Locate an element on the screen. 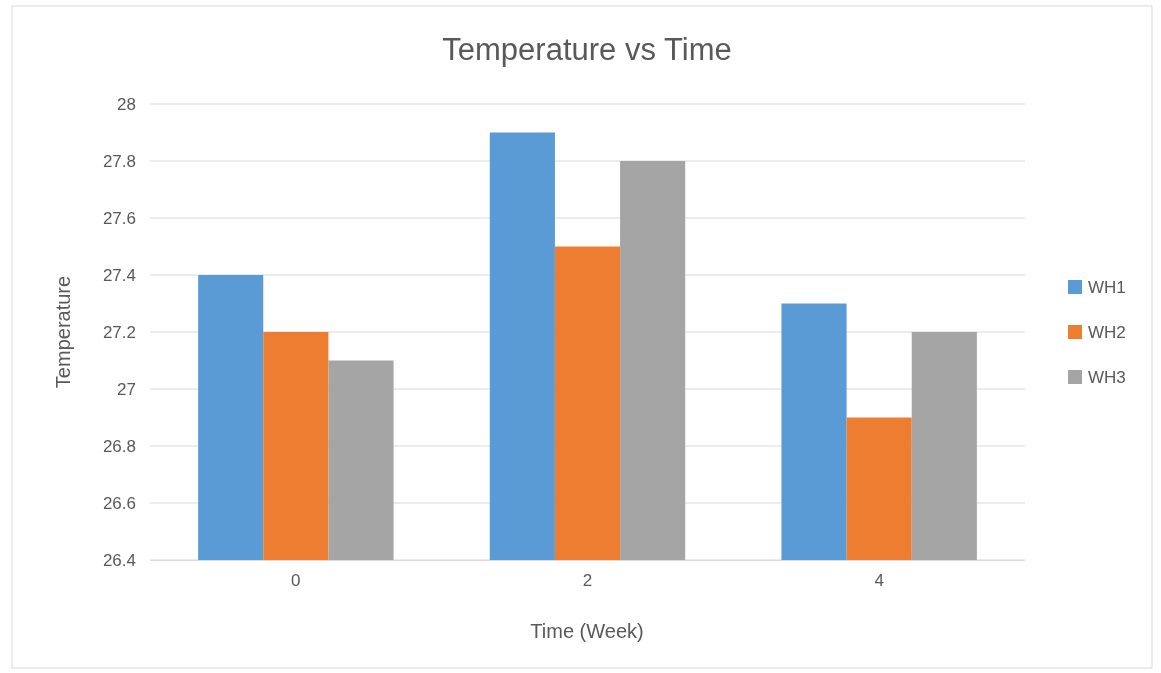  y-tick-label: 27.6 is located at coordinates (119, 218).